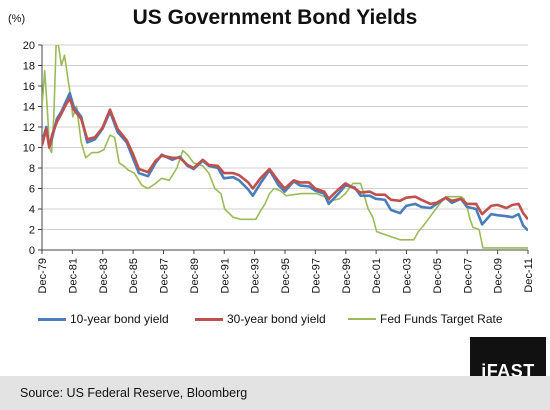  What do you see at coordinates (377, 275) in the screenshot?
I see `x-tick-label: Dec-01` at bounding box center [377, 275].